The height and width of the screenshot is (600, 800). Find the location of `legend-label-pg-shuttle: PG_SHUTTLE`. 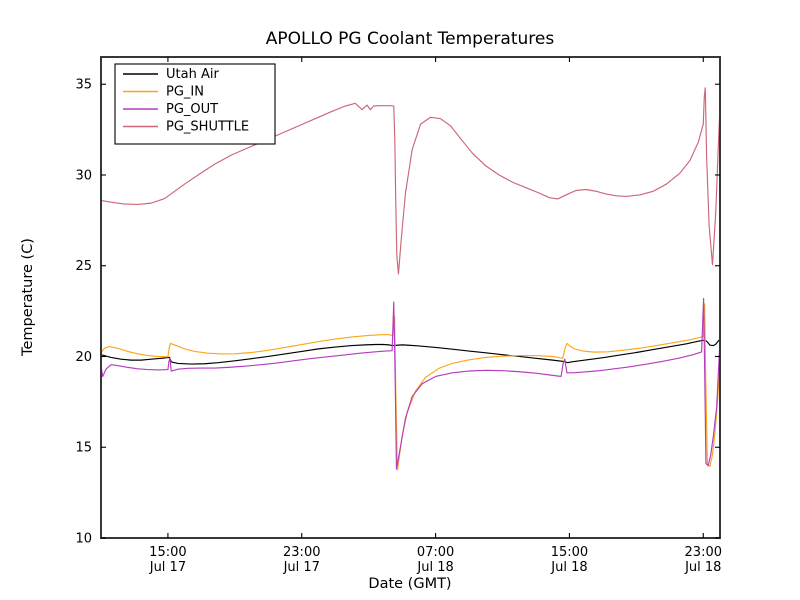

legend-label-pg-shuttle: PG_SHUTTLE is located at coordinates (207, 127).